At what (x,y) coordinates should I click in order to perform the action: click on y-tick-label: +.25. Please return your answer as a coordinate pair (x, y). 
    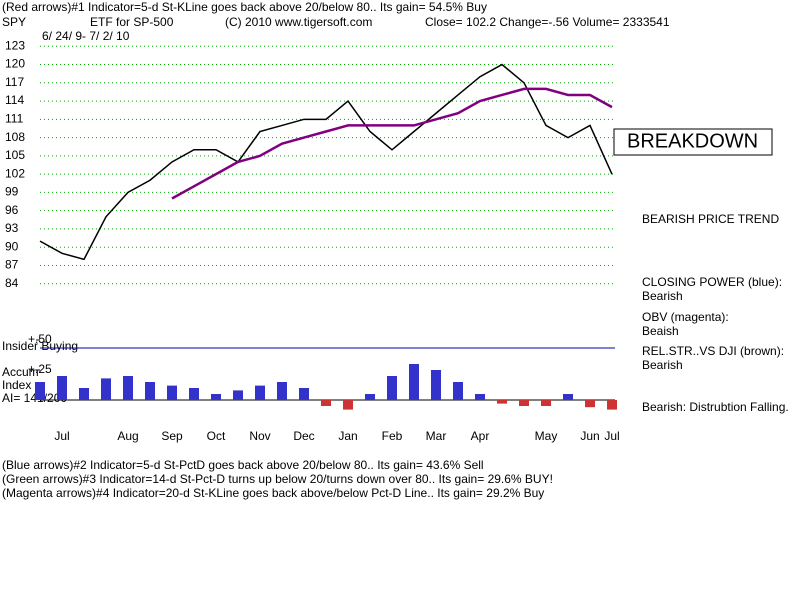
    Looking at the image, I should click on (40, 369).